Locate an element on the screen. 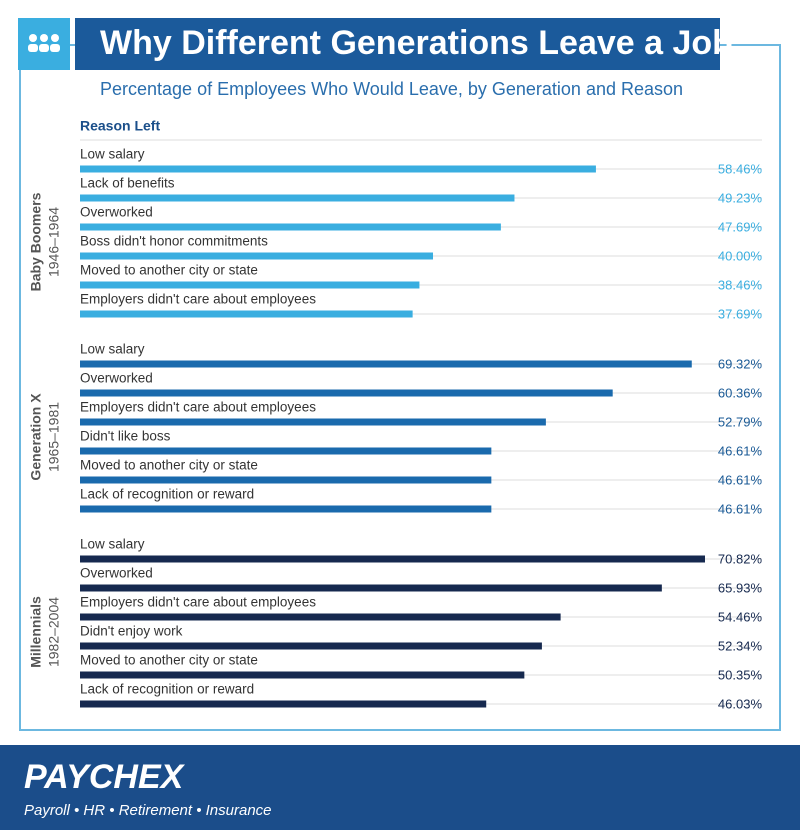 This screenshot has width=800, height=830. group-label: Generation X 1965–1981 is located at coordinates (45, 437).